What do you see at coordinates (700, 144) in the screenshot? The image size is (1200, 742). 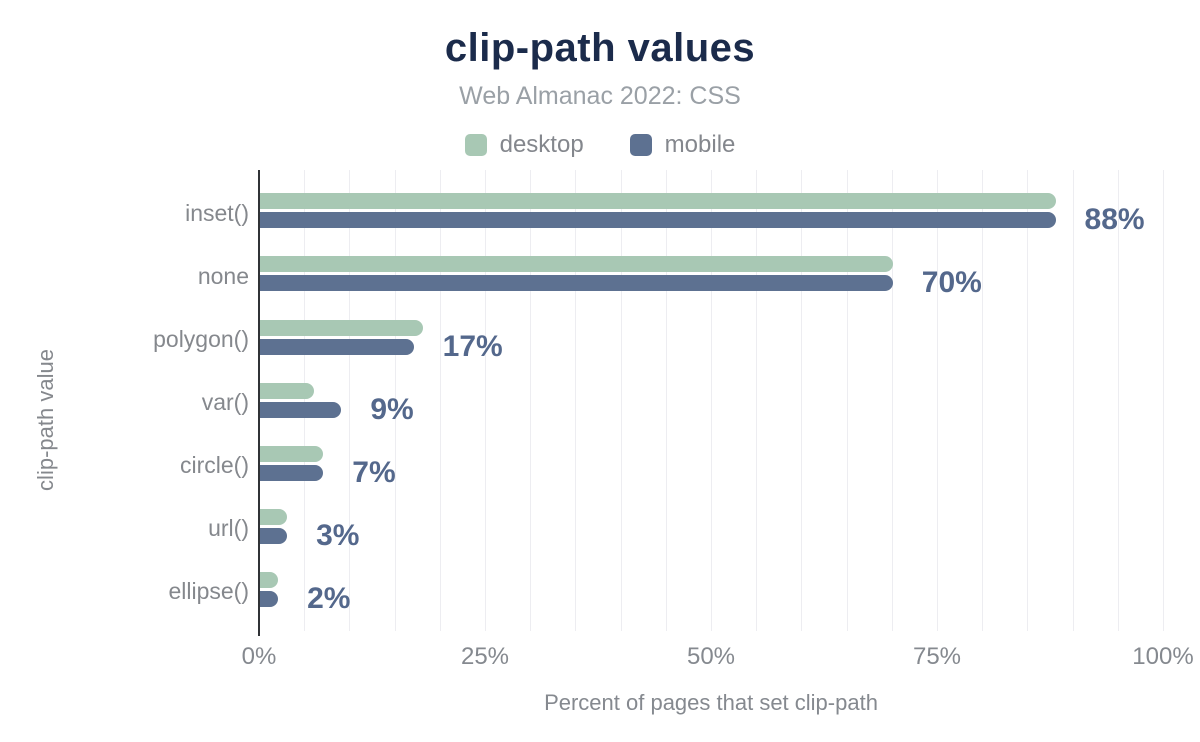 I see `legend-label-mobile: mobile` at bounding box center [700, 144].